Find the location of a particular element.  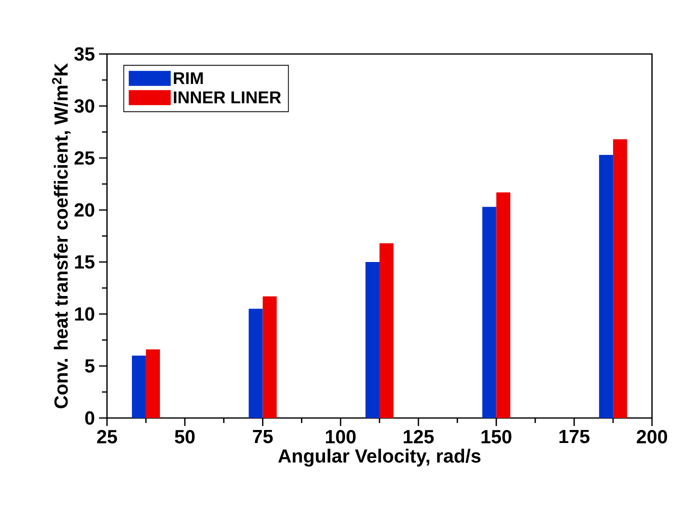

legend-label: RIM is located at coordinates (188, 78).